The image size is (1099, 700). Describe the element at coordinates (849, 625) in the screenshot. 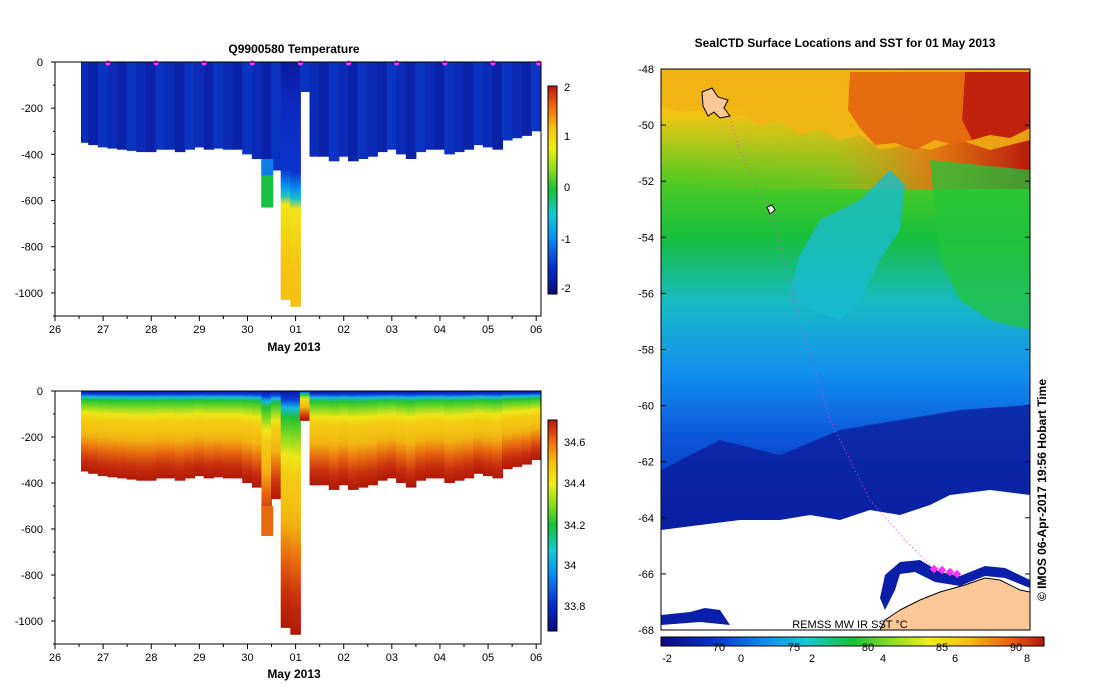

I see `map-product-label: REMSS MW IR SST °C` at that location.